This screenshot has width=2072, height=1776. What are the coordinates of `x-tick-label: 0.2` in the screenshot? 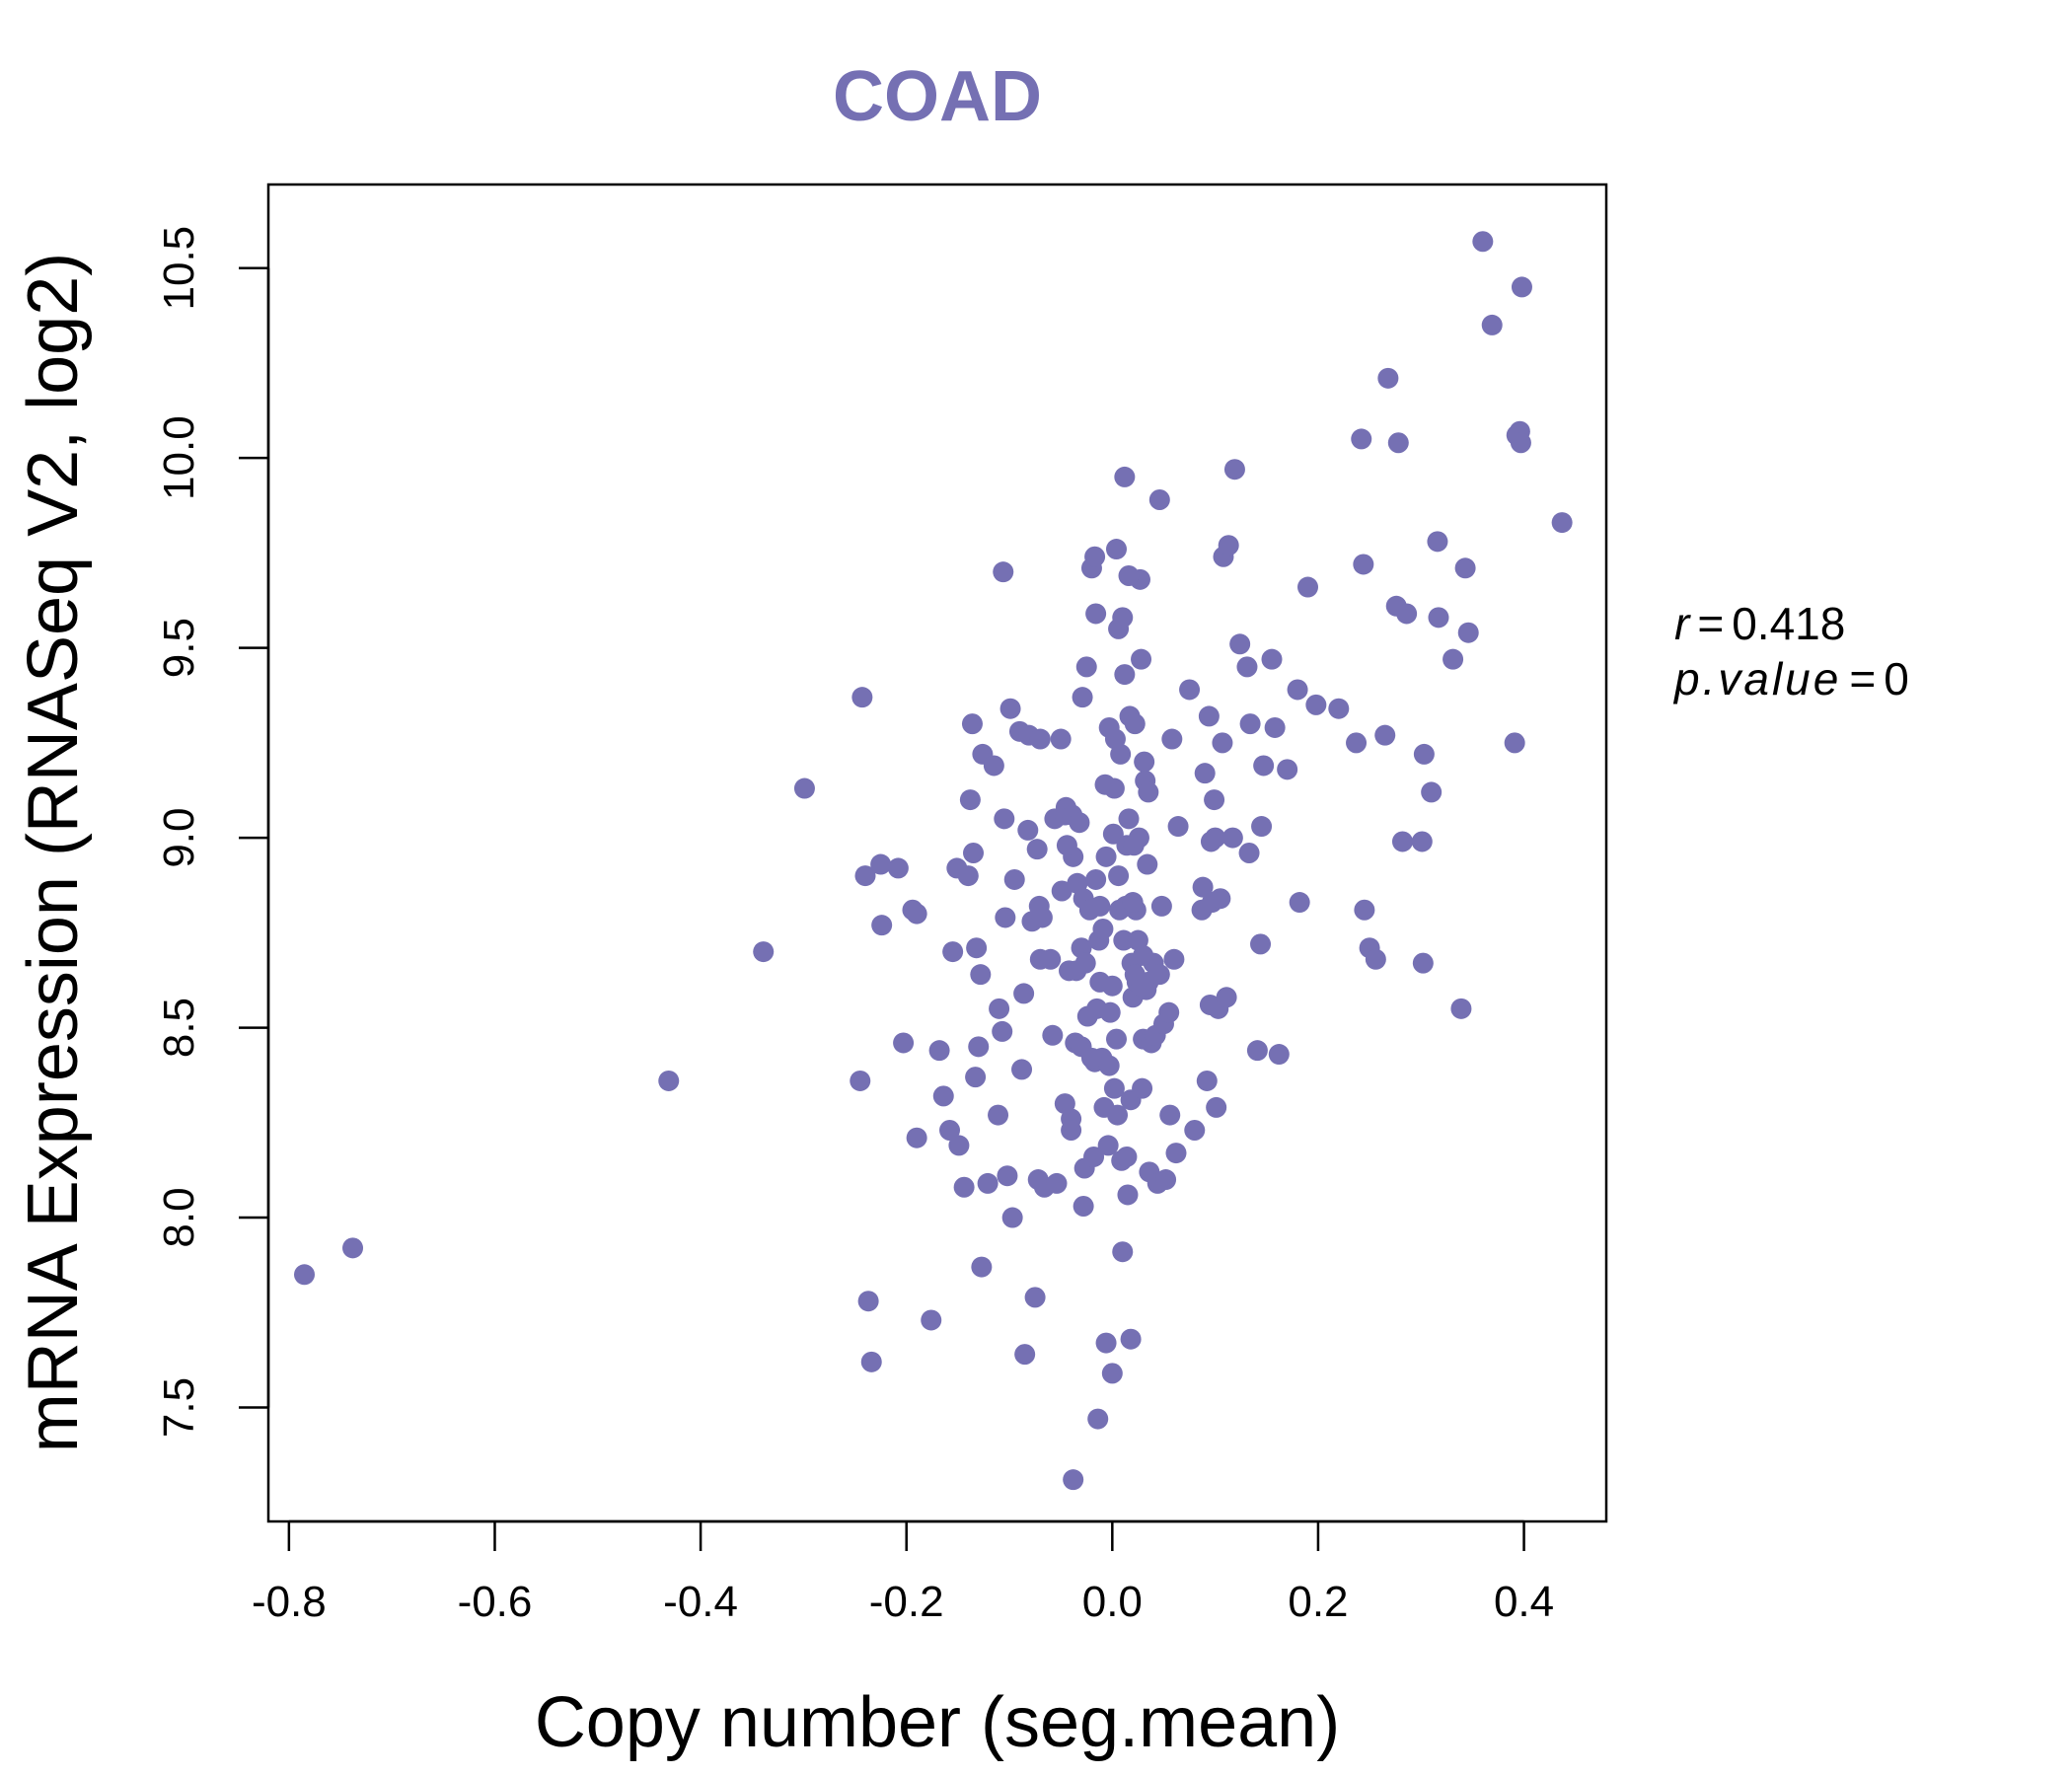 It's located at (1318, 1602).